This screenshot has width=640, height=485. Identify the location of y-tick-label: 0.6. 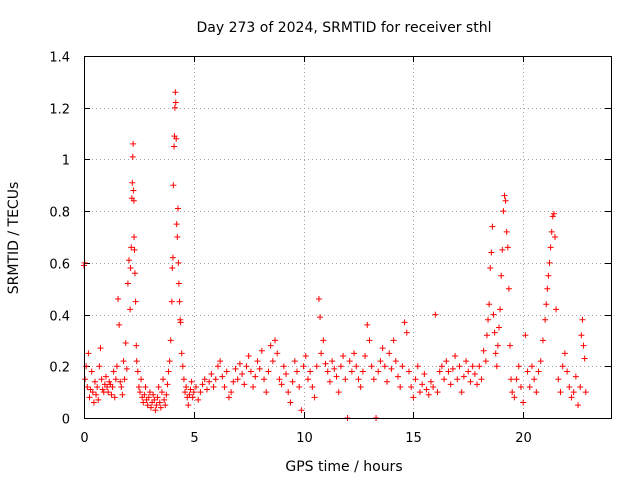
(59, 265).